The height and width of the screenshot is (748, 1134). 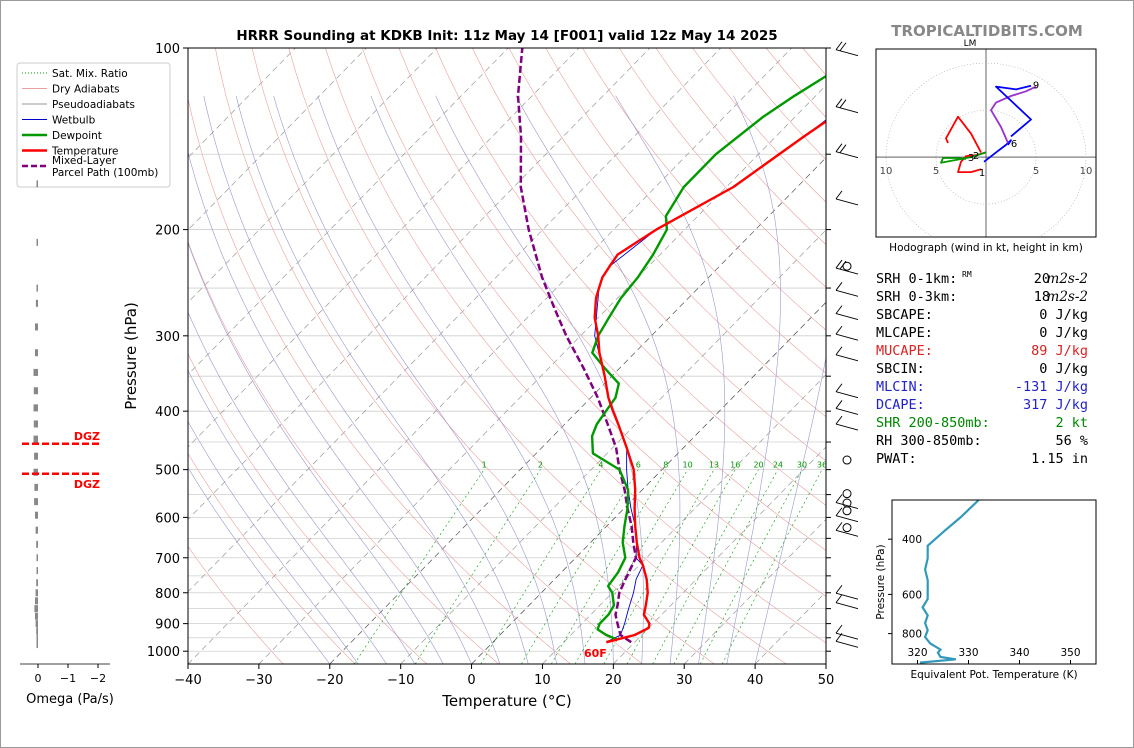 I want to click on y-tick-label: 800, so click(x=167, y=594).